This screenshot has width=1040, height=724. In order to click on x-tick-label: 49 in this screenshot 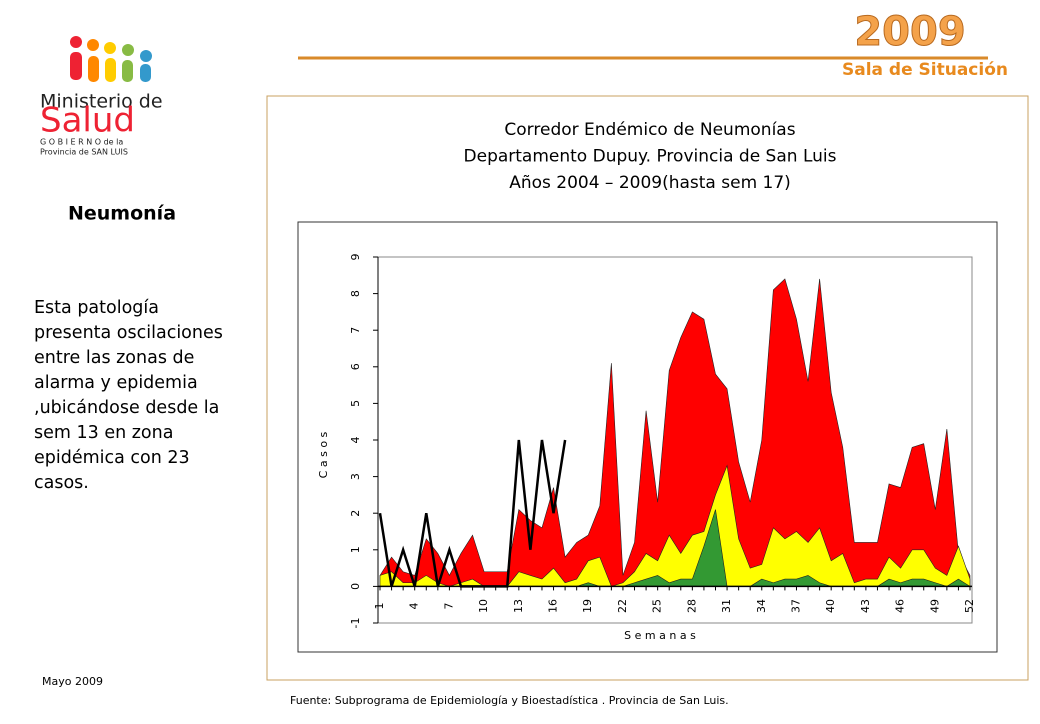, I will do `click(934, 606)`.